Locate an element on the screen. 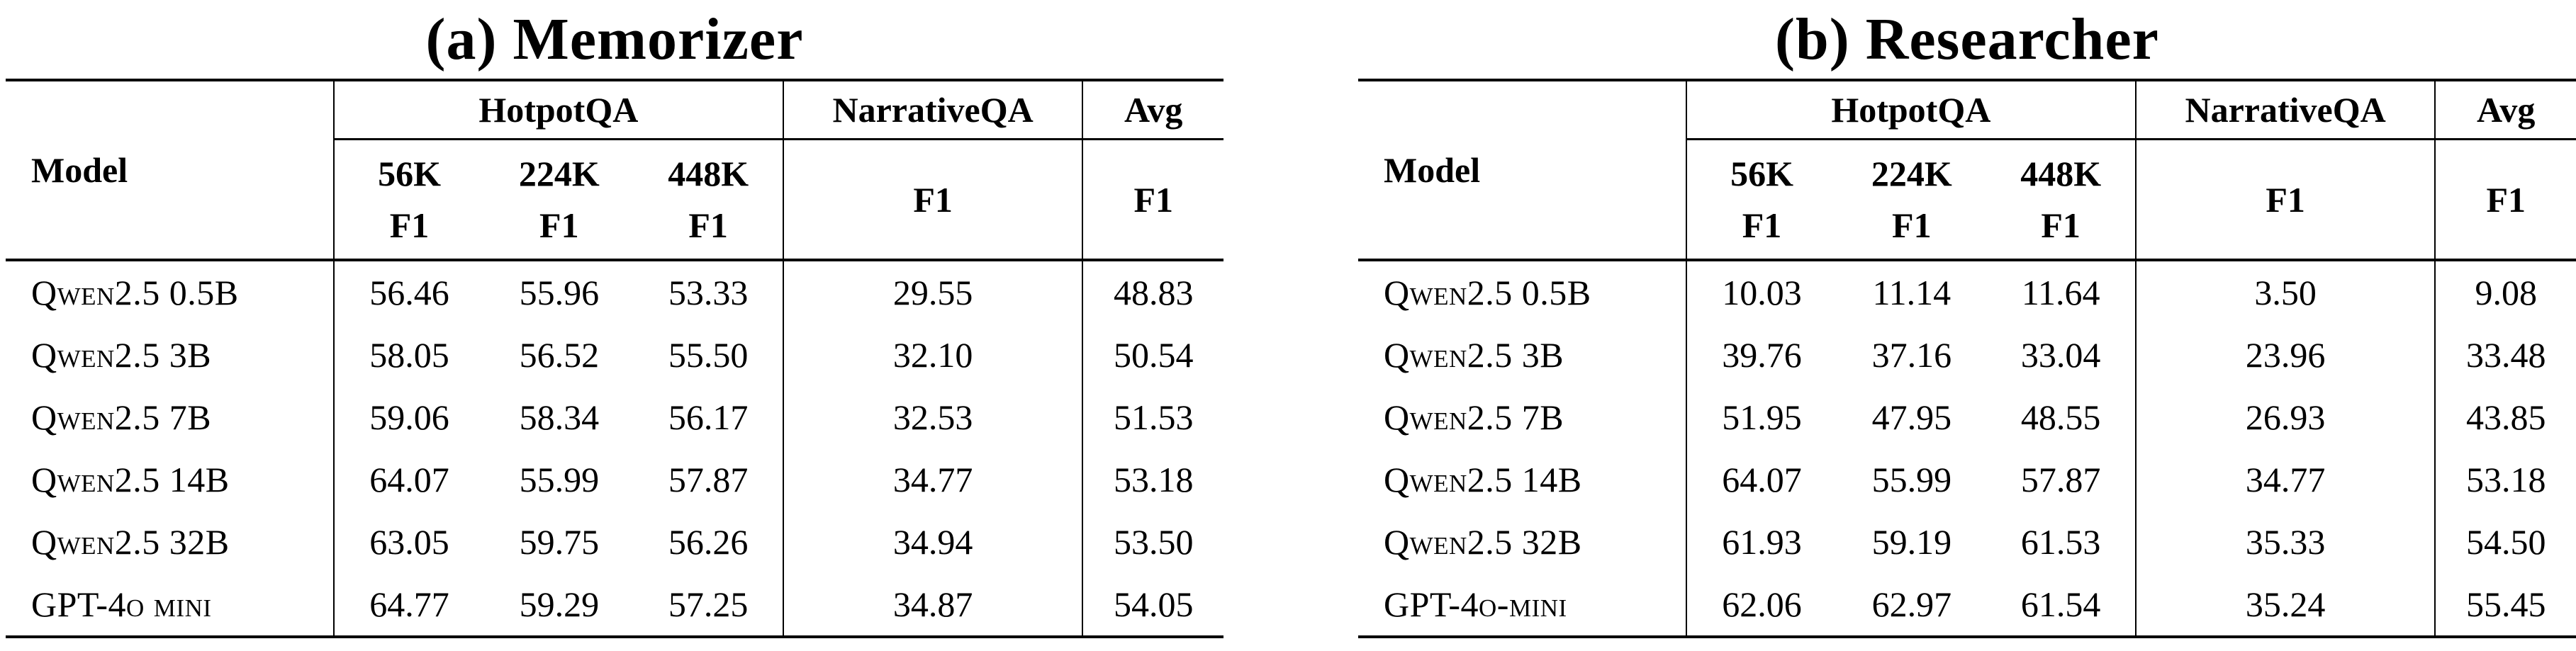 The height and width of the screenshot is (651, 2576). hotpot-56k-value: 63.05 is located at coordinates (409, 542).